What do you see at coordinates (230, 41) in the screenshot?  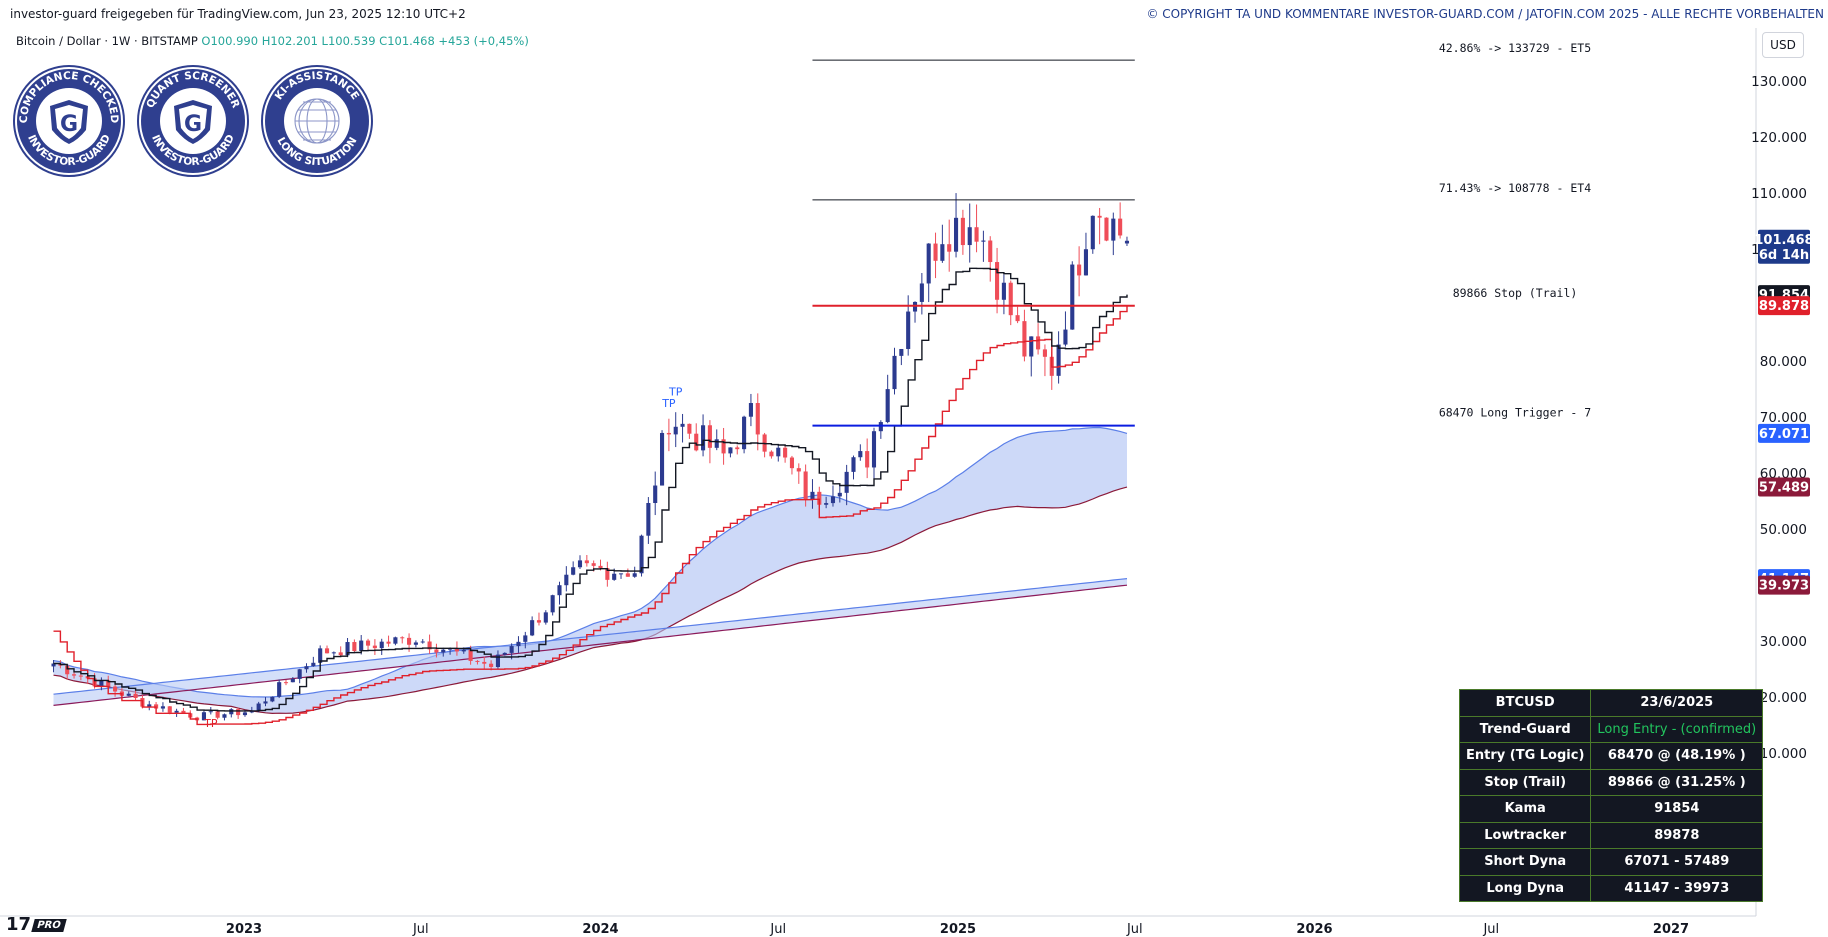 I see `ohlc-open: O100.990` at bounding box center [230, 41].